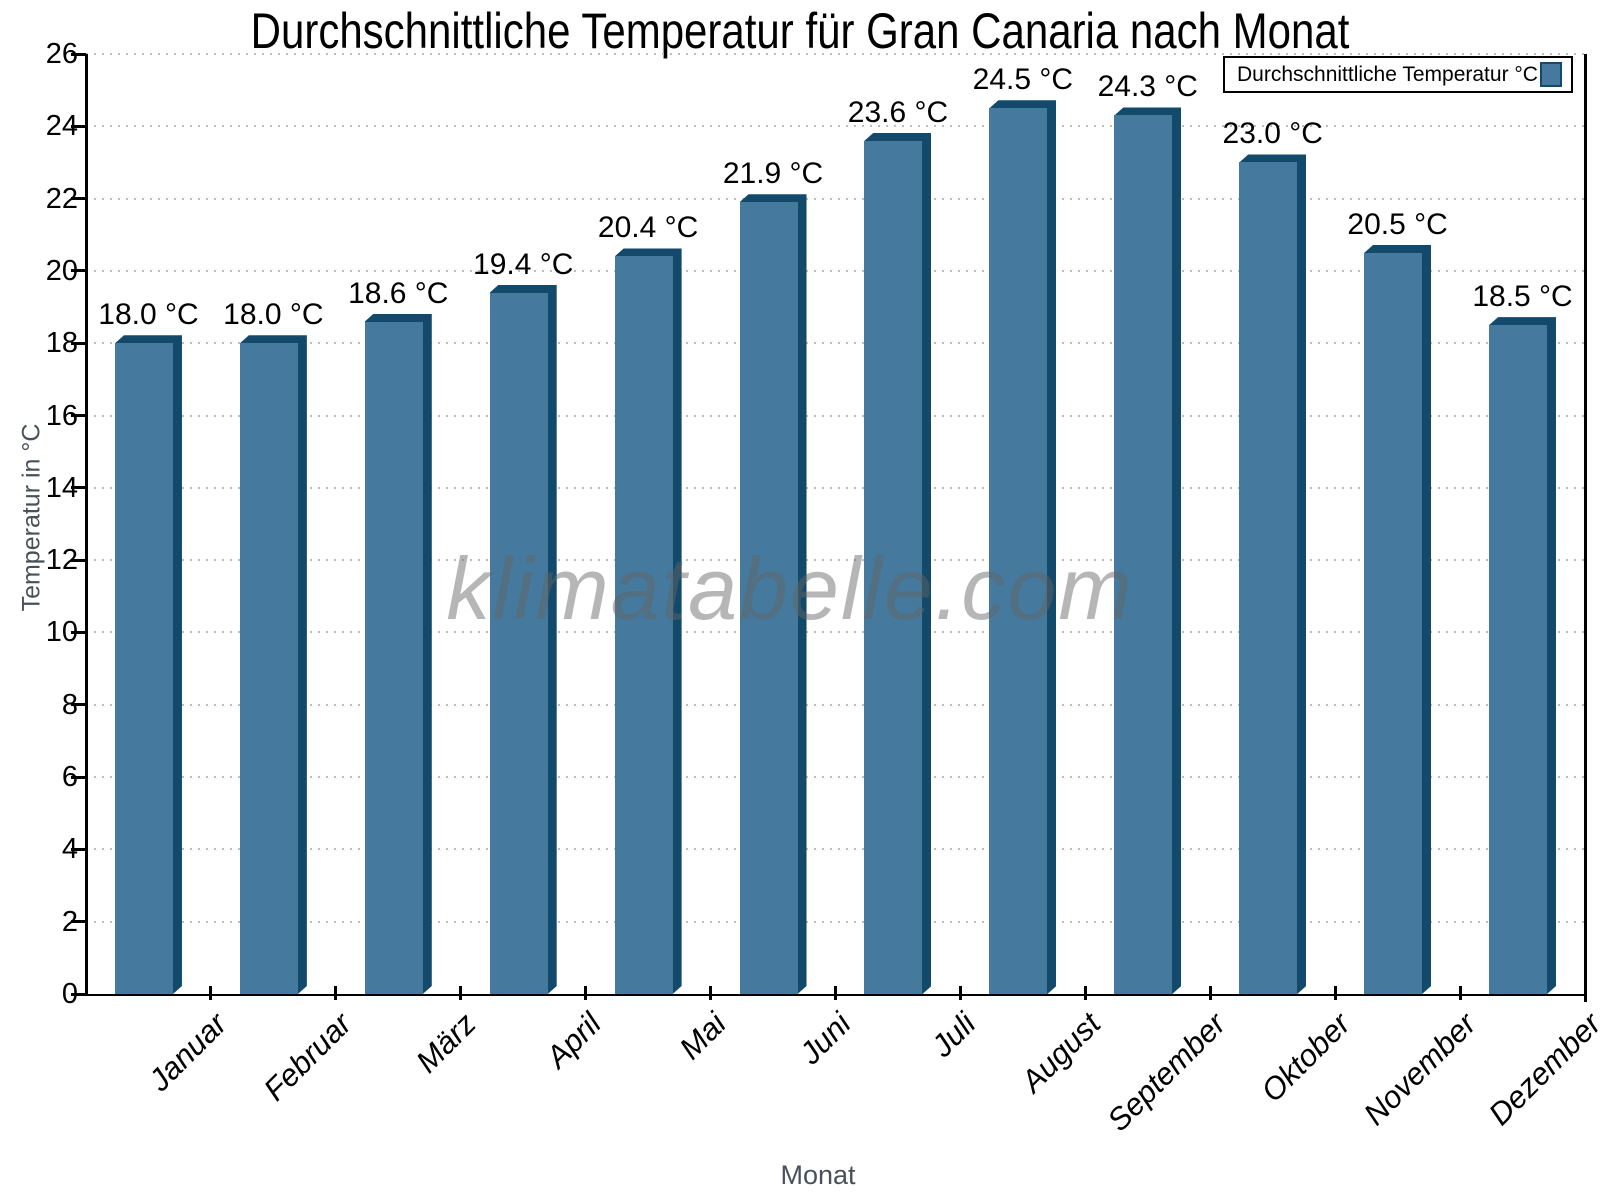 The image size is (1600, 1200). Describe the element at coordinates (1166, 1072) in the screenshot. I see `month-label-text: September` at that location.